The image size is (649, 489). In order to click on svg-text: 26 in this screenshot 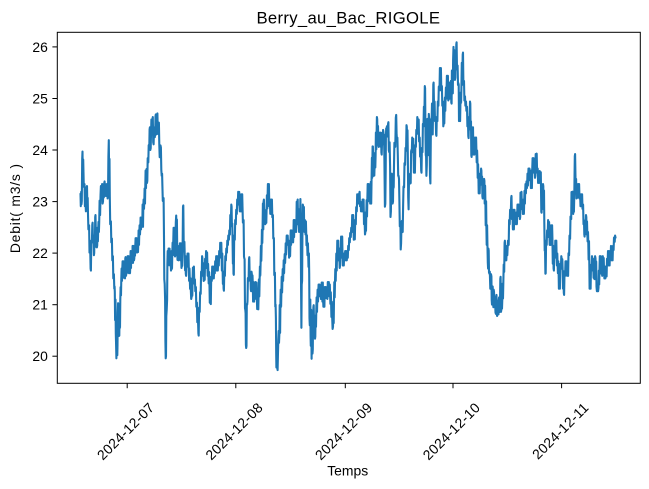, I will do `click(40, 47)`.